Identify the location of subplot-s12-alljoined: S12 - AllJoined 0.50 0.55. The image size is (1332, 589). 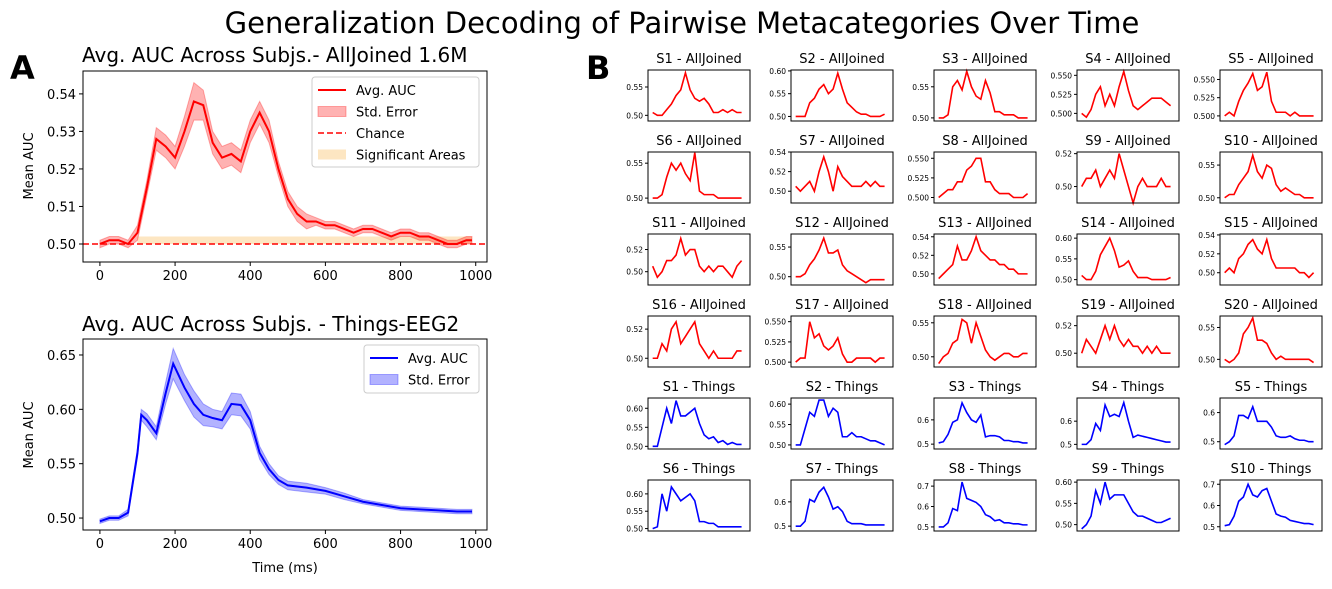
(831, 251).